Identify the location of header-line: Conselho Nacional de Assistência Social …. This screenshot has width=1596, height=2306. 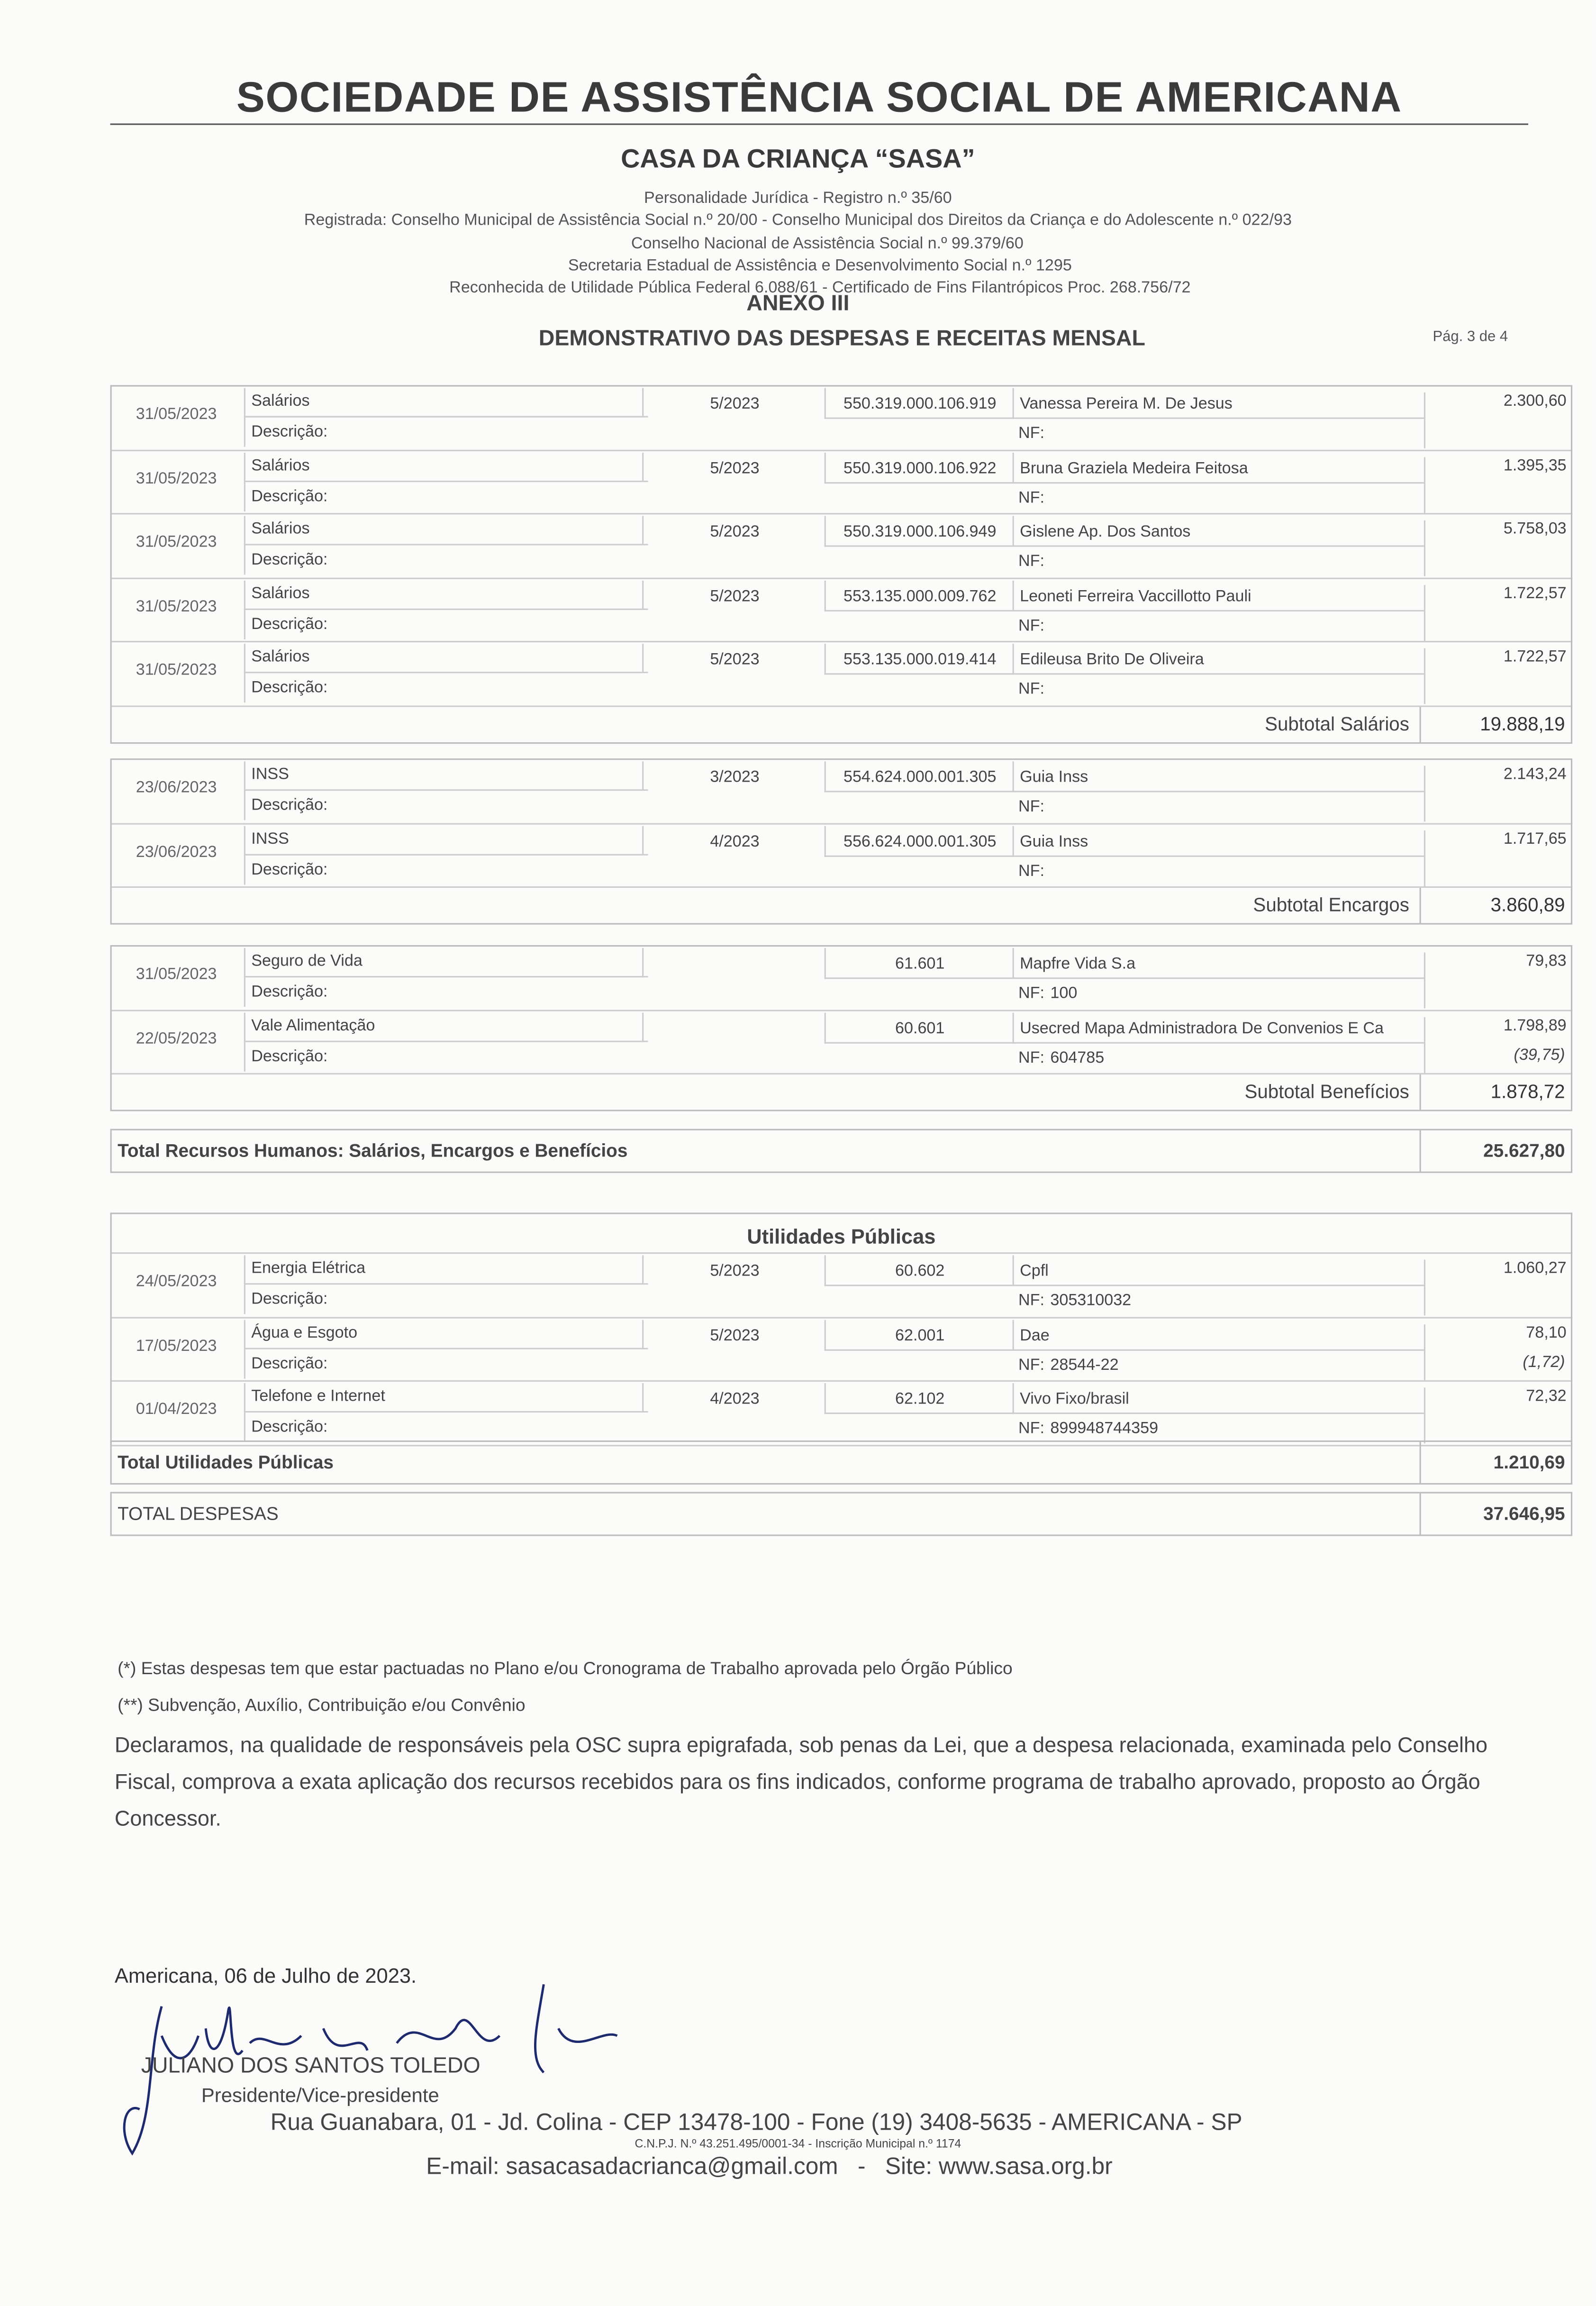
(828, 244).